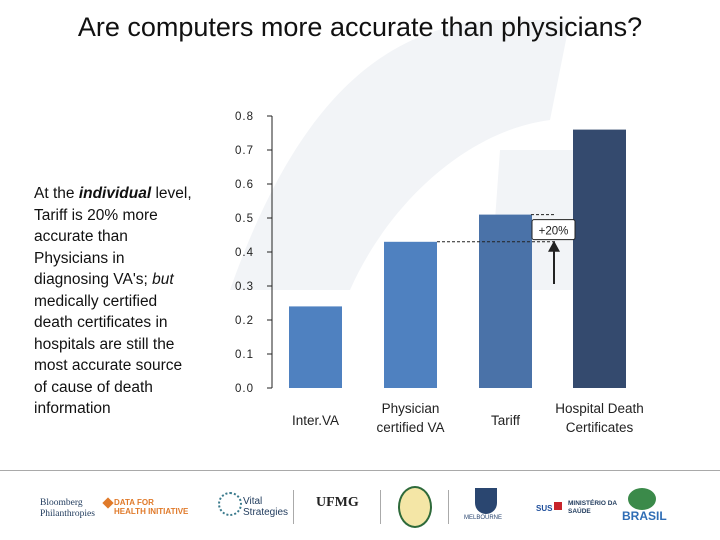  What do you see at coordinates (558, 506) in the screenshot?
I see `sus-cross-icon` at bounding box center [558, 506].